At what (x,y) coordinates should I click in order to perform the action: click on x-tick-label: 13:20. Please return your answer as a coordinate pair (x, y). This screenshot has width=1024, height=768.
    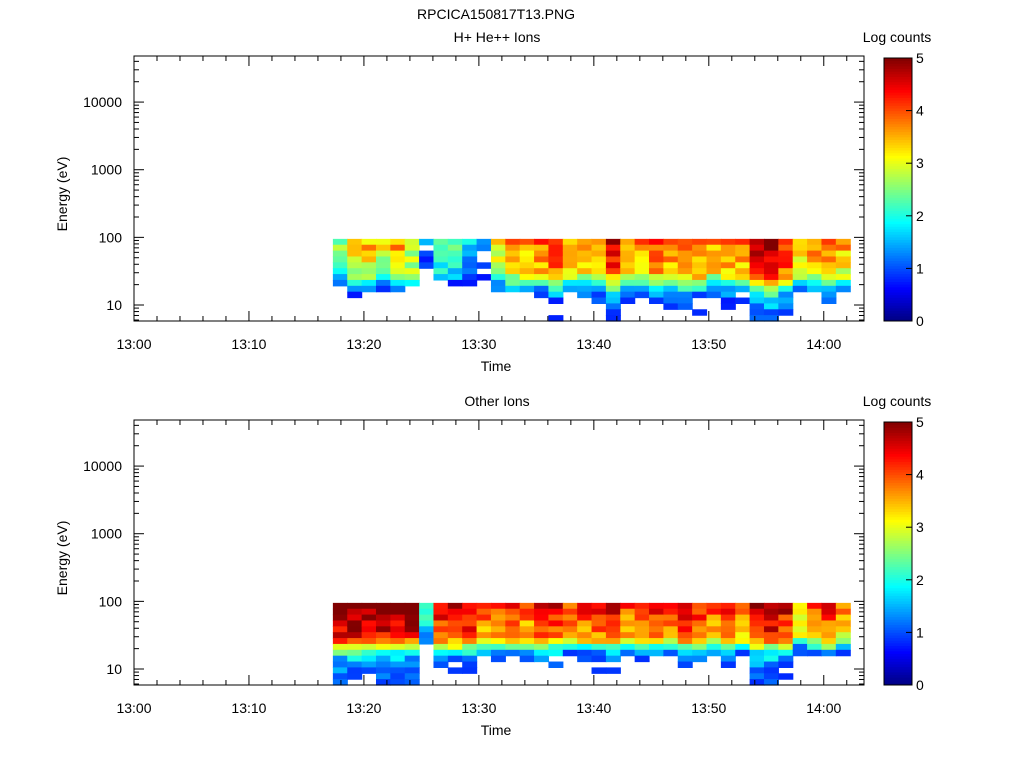
    Looking at the image, I should click on (363, 708).